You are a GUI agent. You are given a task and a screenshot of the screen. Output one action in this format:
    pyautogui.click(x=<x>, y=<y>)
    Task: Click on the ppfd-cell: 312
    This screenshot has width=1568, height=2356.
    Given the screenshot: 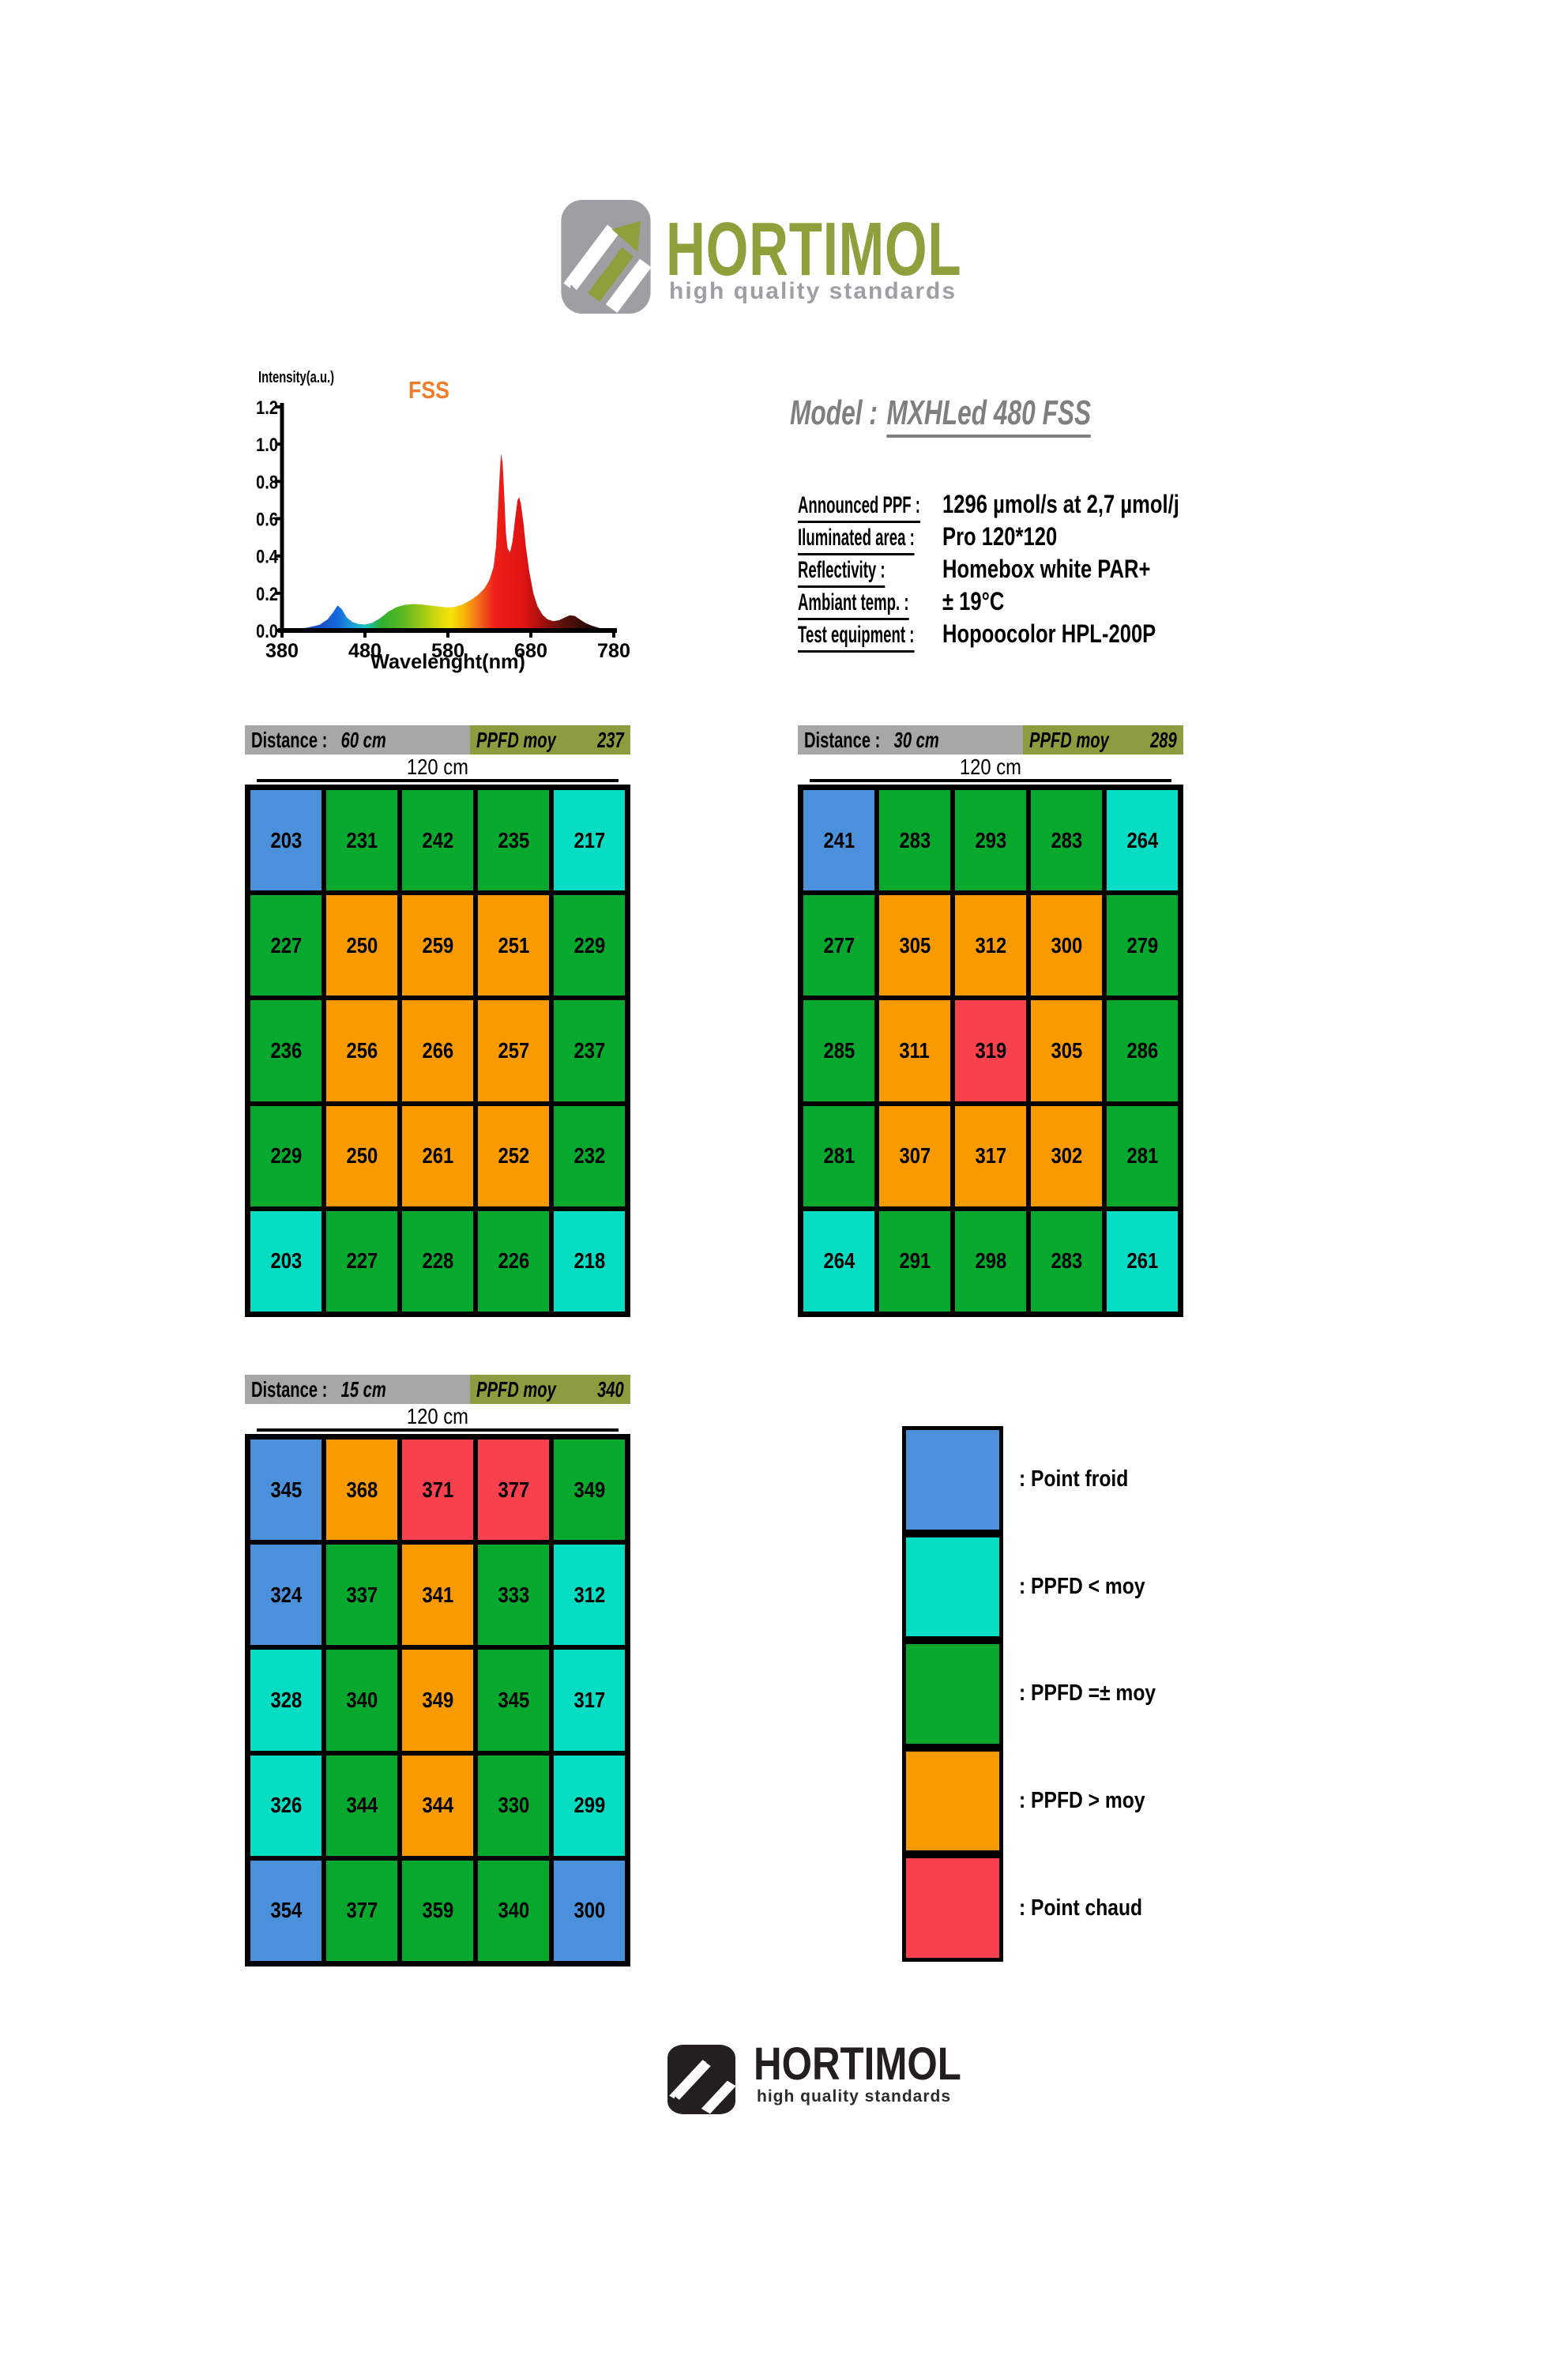 What is the action you would take?
    pyautogui.click(x=589, y=1595)
    